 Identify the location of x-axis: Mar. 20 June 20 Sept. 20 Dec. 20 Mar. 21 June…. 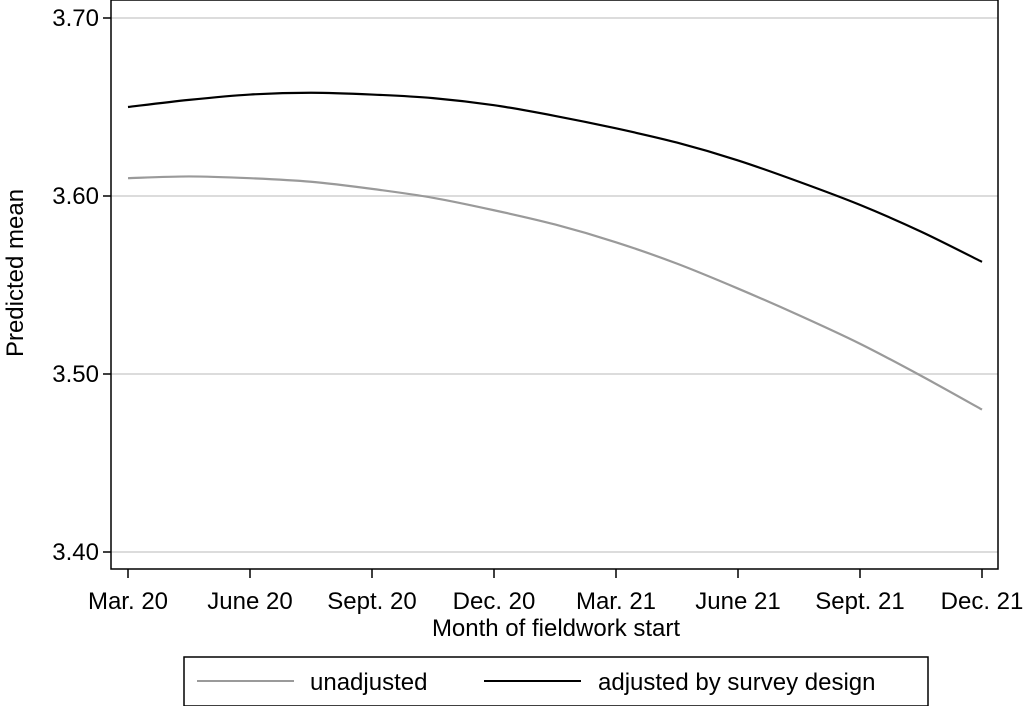
(555, 592).